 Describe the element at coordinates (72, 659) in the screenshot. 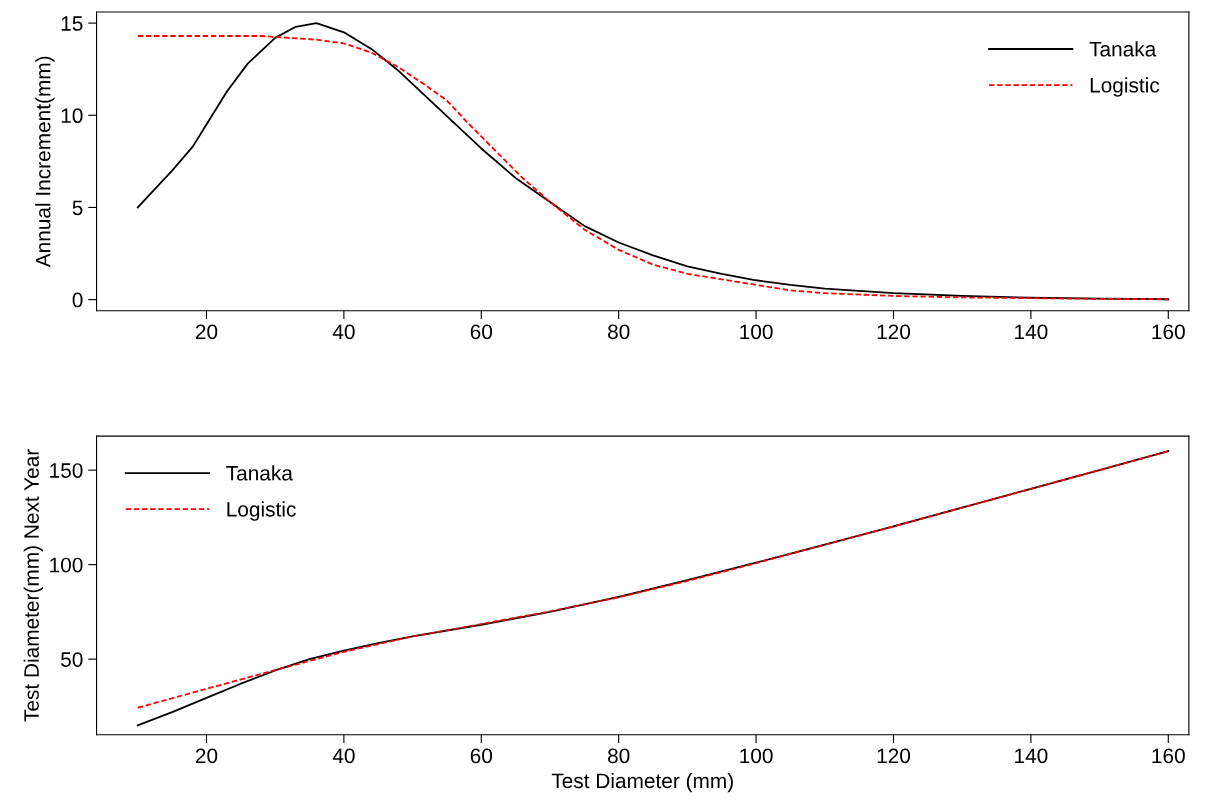

I see `y-tick-label: 50` at that location.